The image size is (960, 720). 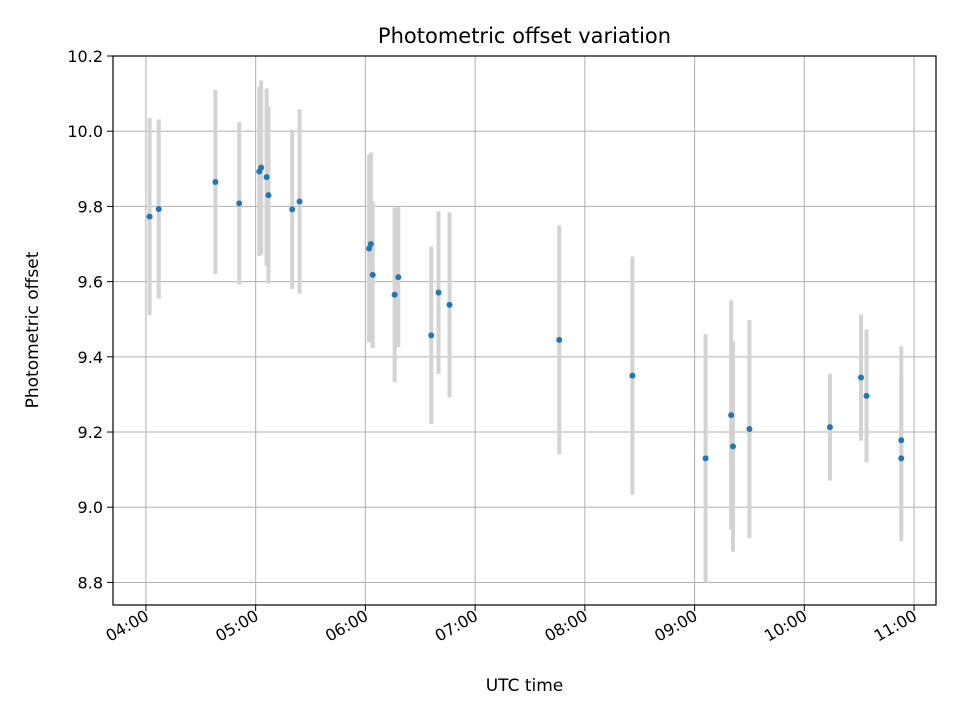 I want to click on y-axis-label: Photometric offset, so click(x=33, y=329).